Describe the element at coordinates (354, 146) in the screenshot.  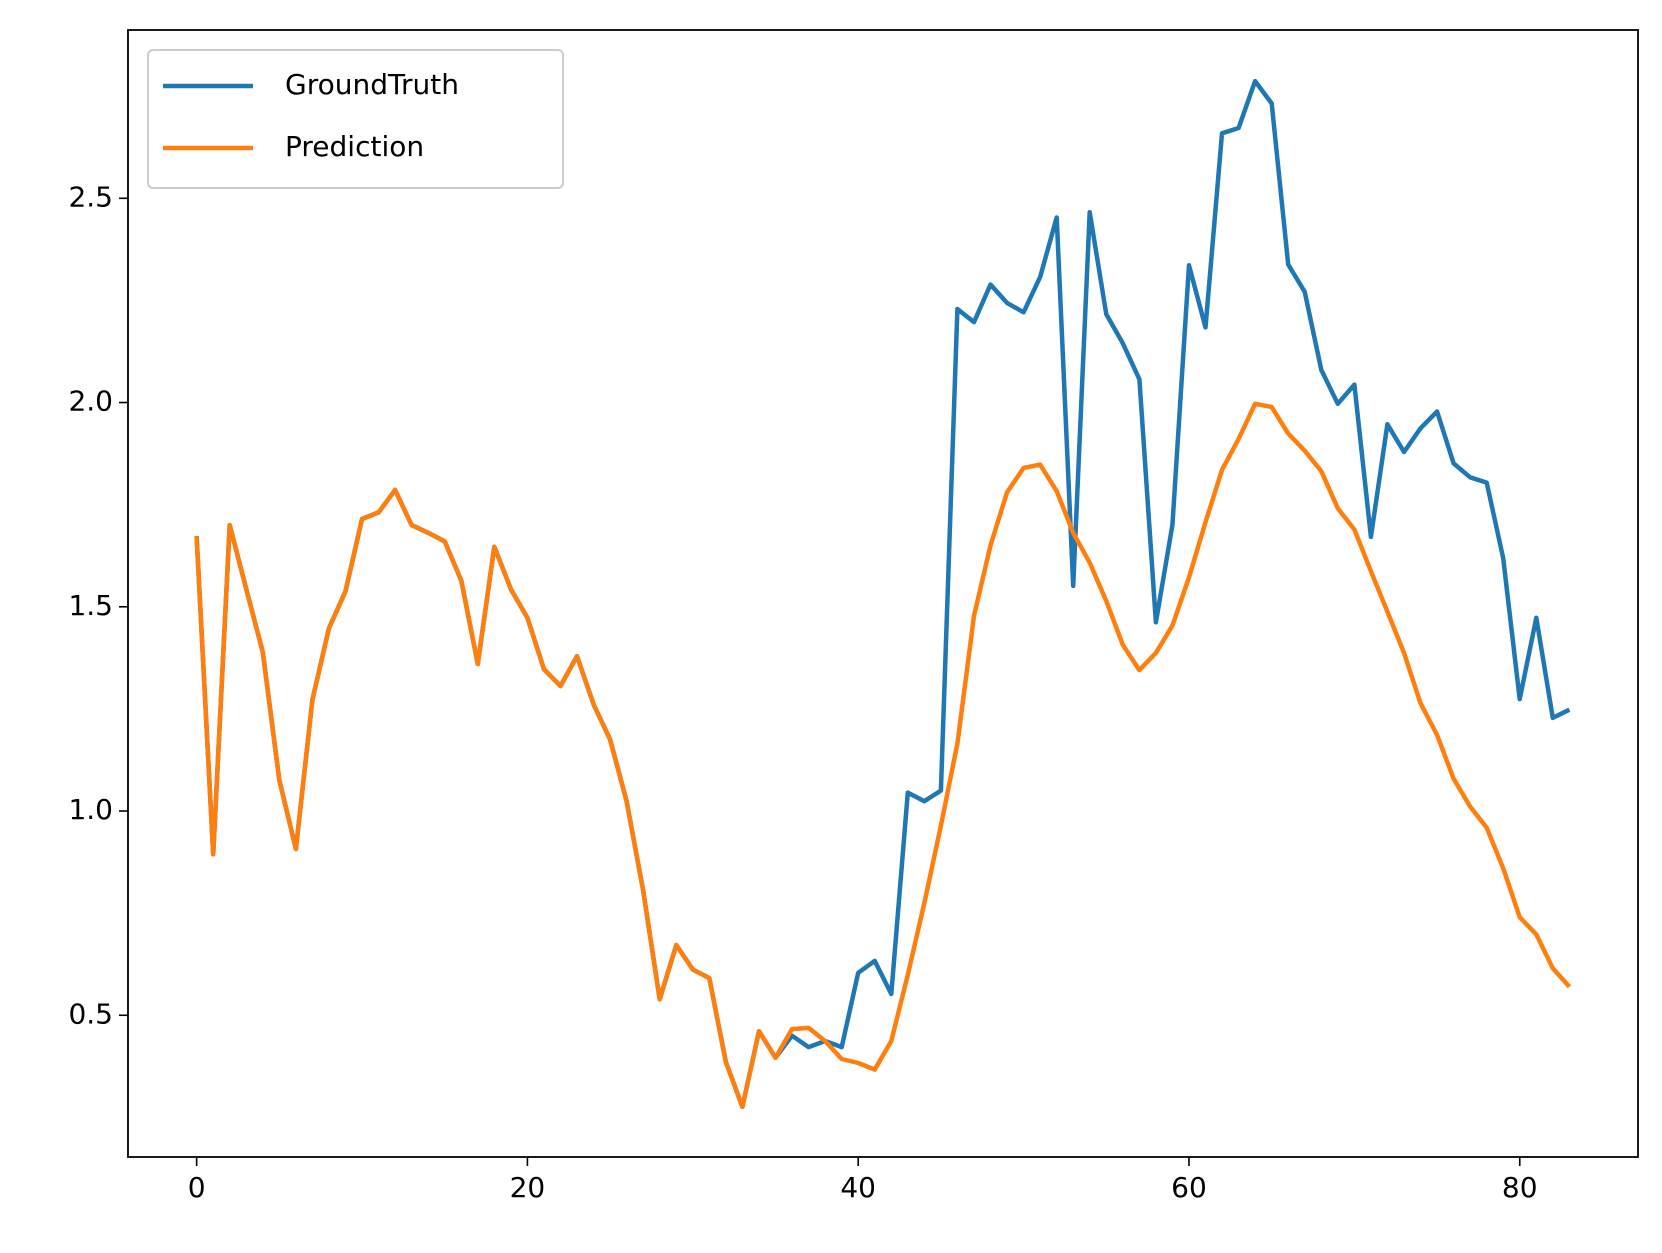
I see `legend-label: Prediction` at that location.